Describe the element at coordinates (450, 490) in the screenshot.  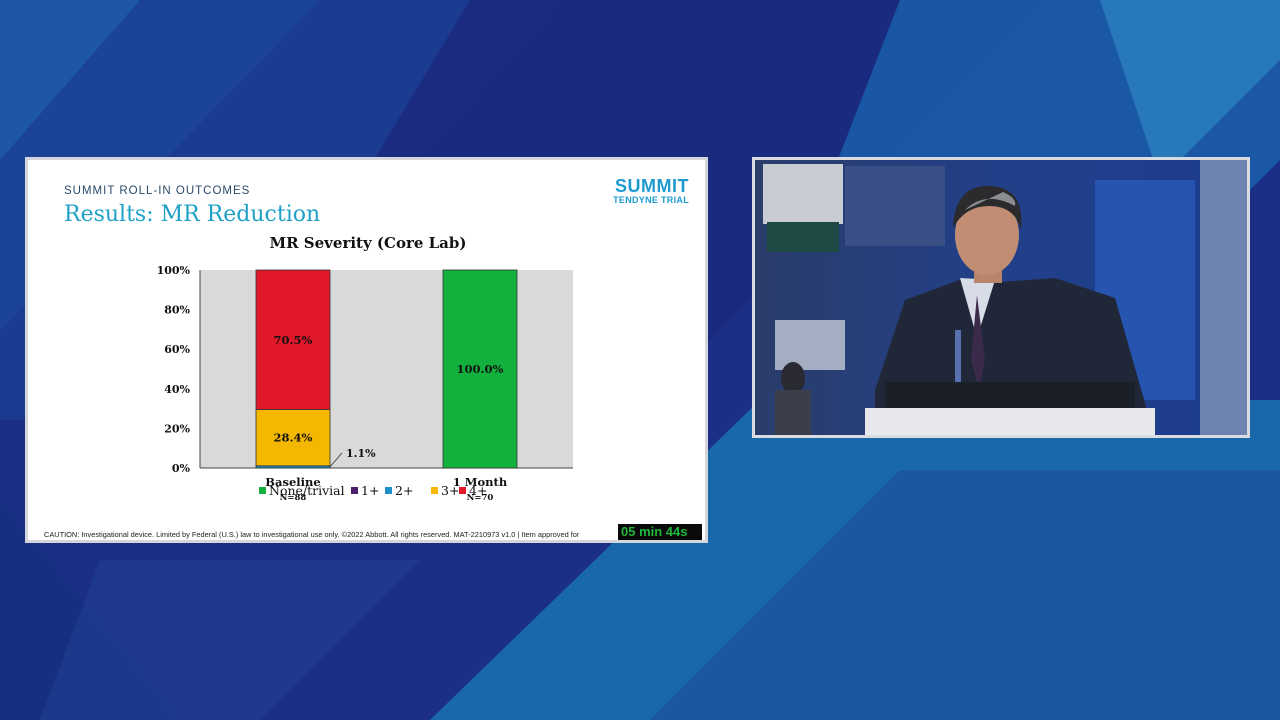
I see `legend-label: 3+` at that location.